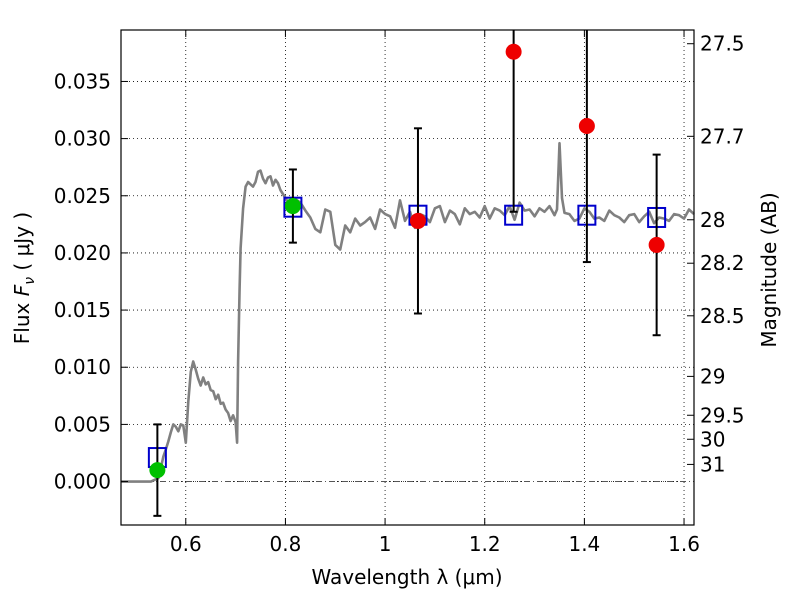 This screenshot has width=800, height=600. What do you see at coordinates (722, 44) in the screenshot?
I see `y2-tick-label: 27.5` at bounding box center [722, 44].